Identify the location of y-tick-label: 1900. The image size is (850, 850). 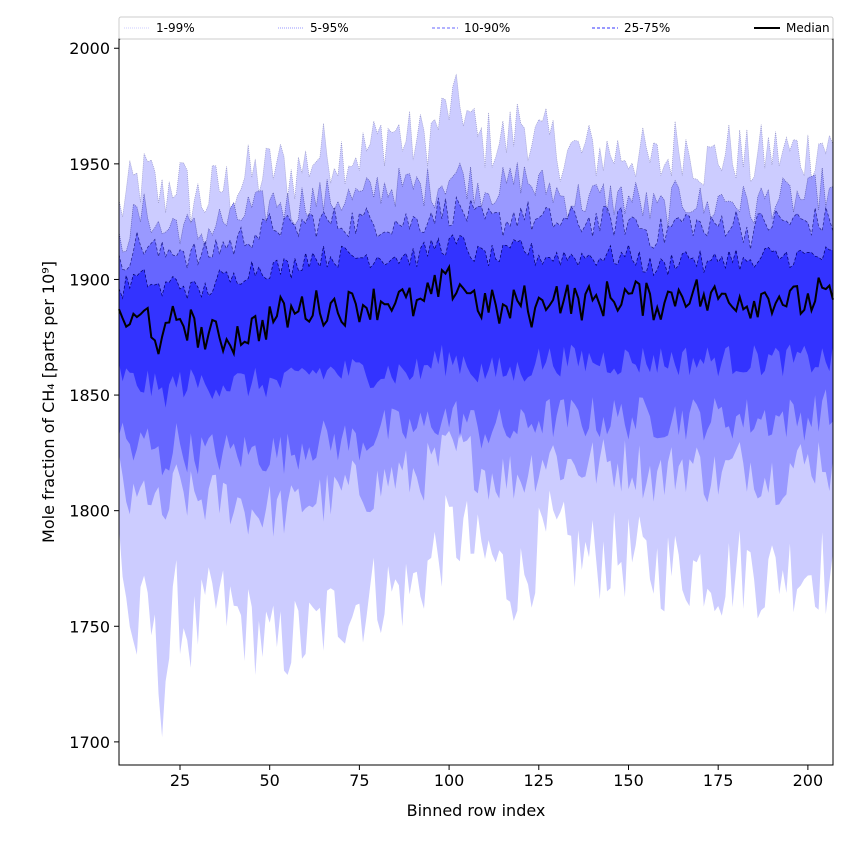
(89, 279).